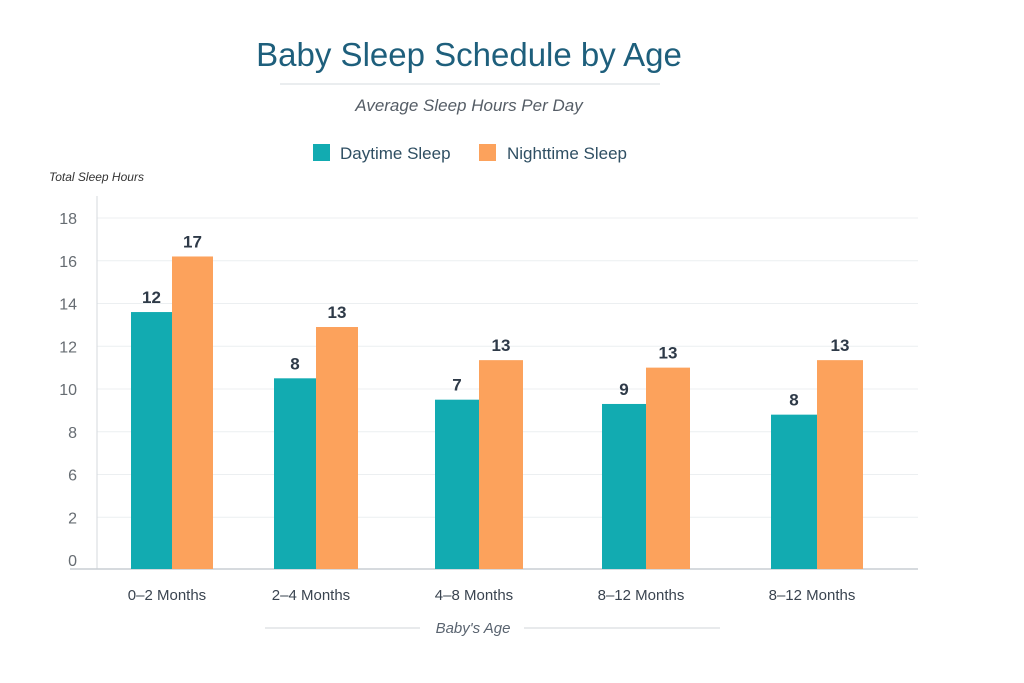 Image resolution: width=1024 pixels, height=683 pixels. Describe the element at coordinates (469, 105) in the screenshot. I see `chart-subtitle: Average Sleep Hours Per Day` at that location.